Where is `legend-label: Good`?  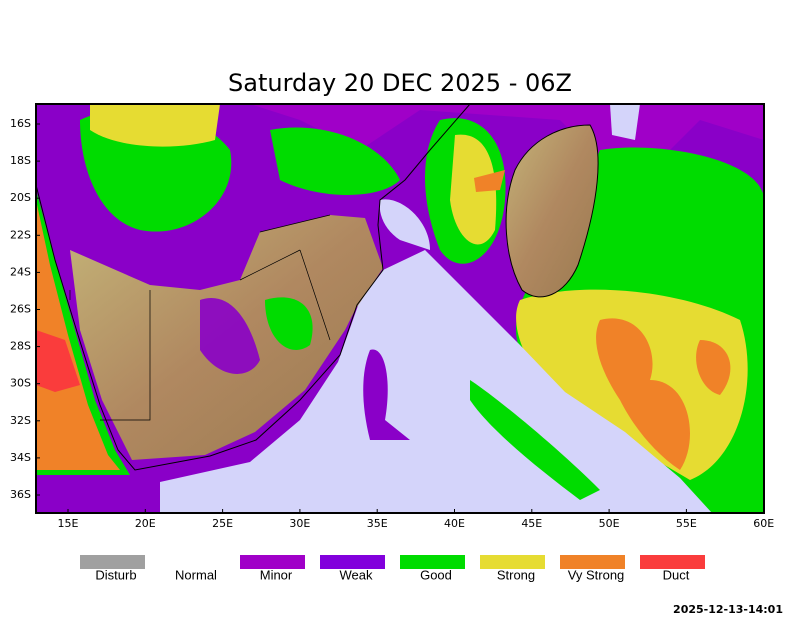 legend-label: Good is located at coordinates (436, 574).